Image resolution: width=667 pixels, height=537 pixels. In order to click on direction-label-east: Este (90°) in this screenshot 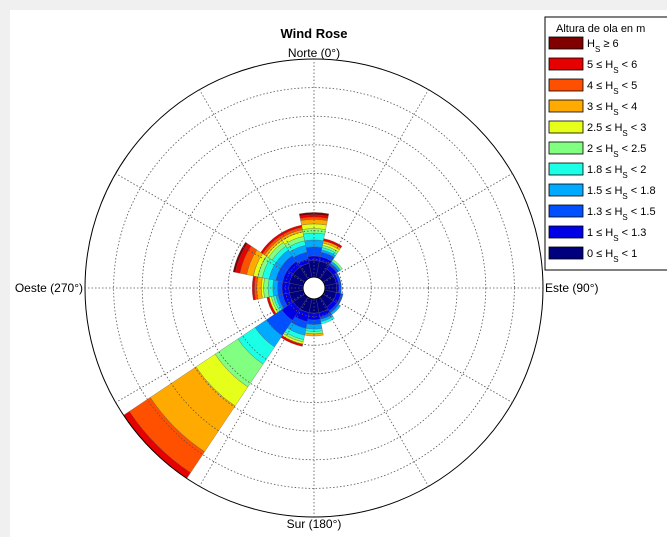, I will do `click(571, 288)`.